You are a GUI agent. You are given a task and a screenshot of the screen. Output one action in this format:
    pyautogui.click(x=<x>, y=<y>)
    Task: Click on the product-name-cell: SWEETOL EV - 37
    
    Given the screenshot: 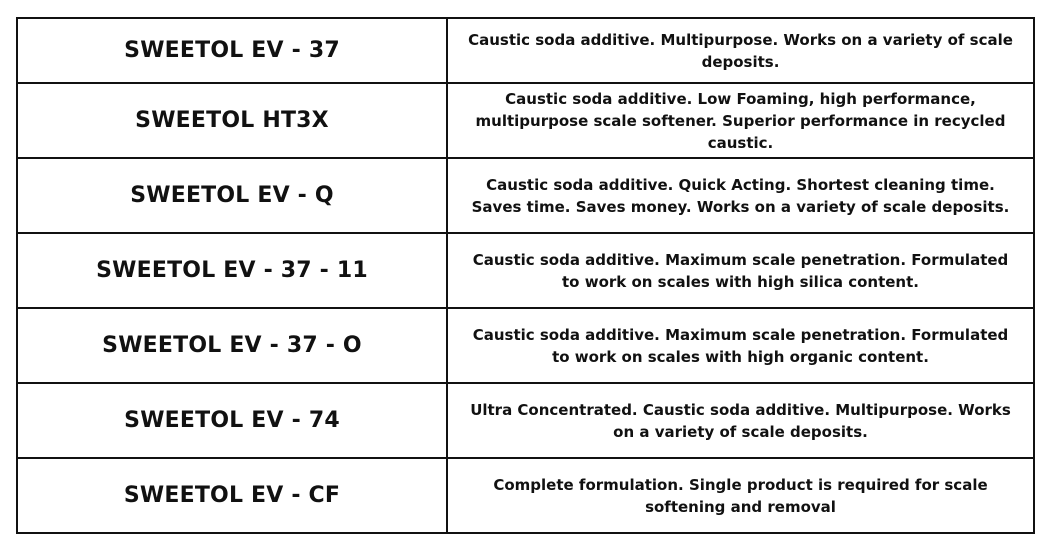 What is the action you would take?
    pyautogui.click(x=232, y=50)
    